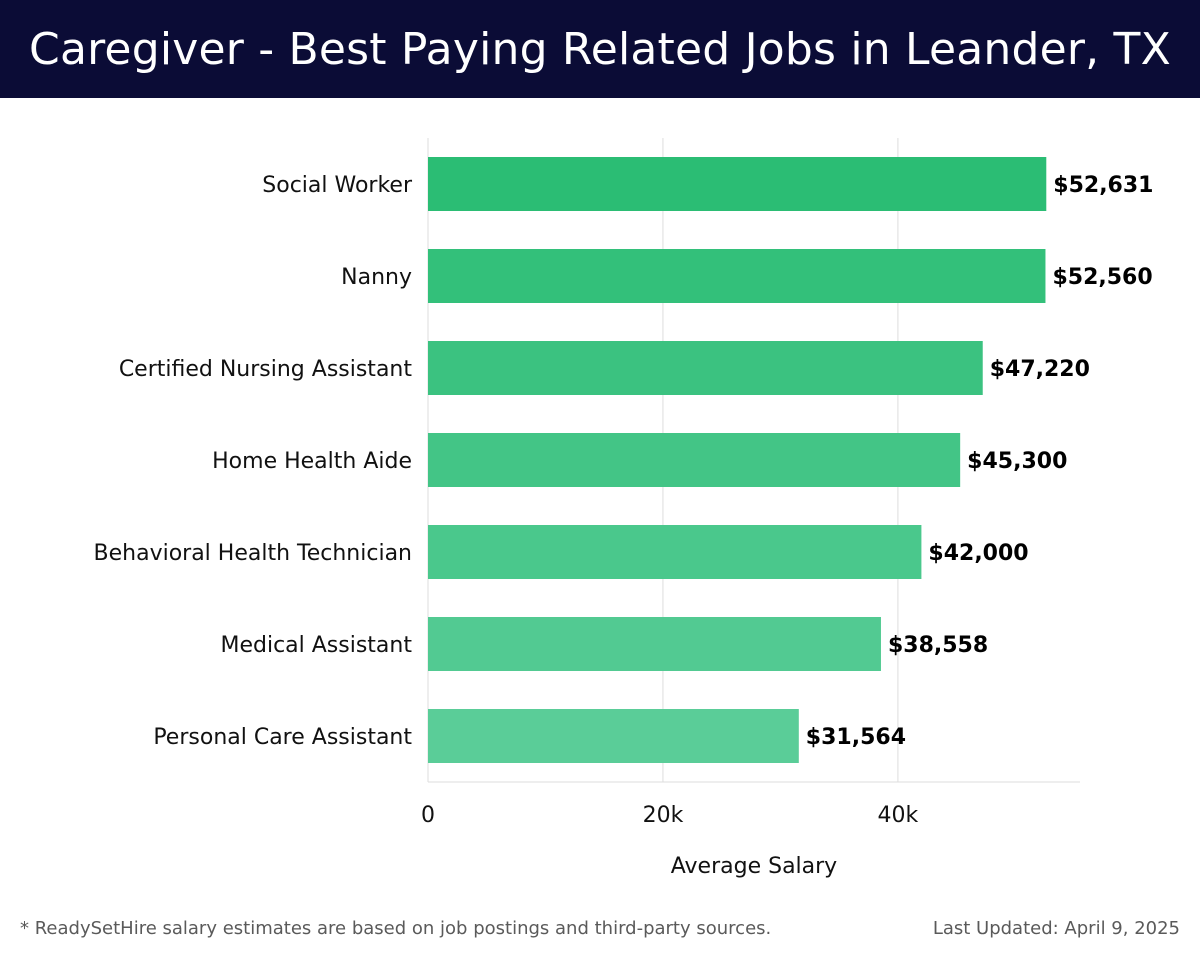  What do you see at coordinates (978, 553) in the screenshot?
I see `value-label: $42,000` at bounding box center [978, 553].